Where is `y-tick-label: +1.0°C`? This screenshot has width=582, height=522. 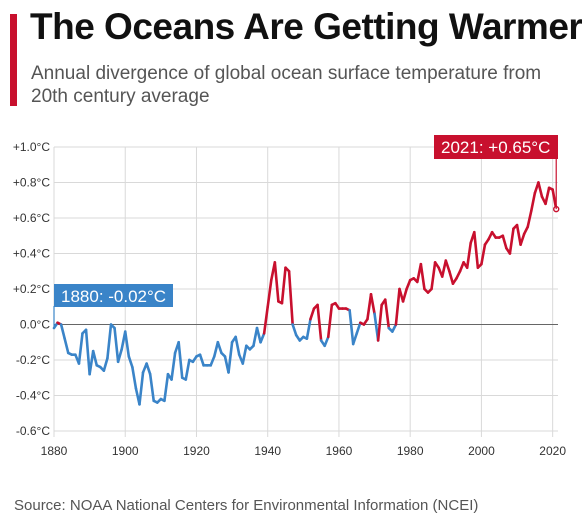
y-tick-label: +1.0°C is located at coordinates (31, 147).